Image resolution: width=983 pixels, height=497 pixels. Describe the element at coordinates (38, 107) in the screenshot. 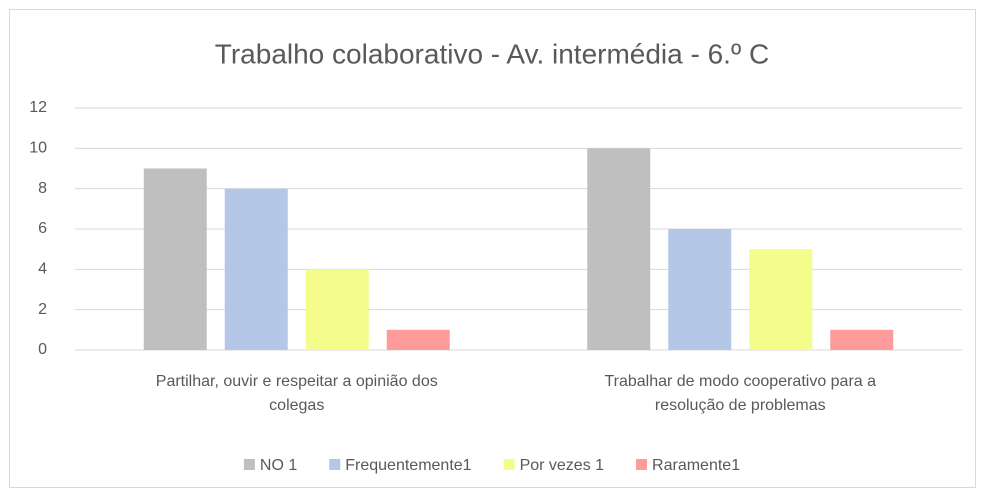

I see `y-tick-label: 12` at that location.